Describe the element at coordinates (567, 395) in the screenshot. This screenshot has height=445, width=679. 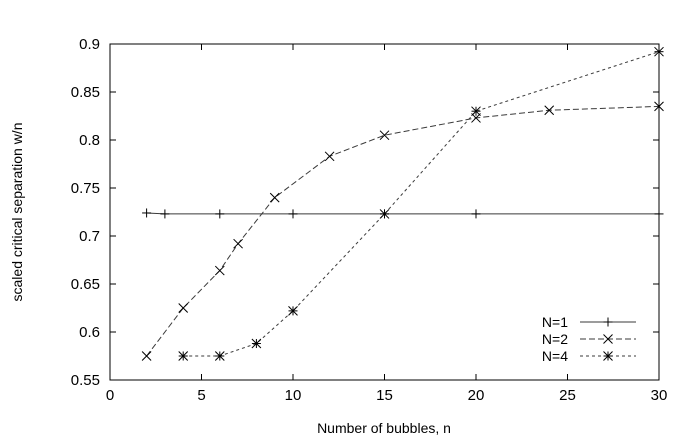
I see `x-tick-label: 25` at that location.